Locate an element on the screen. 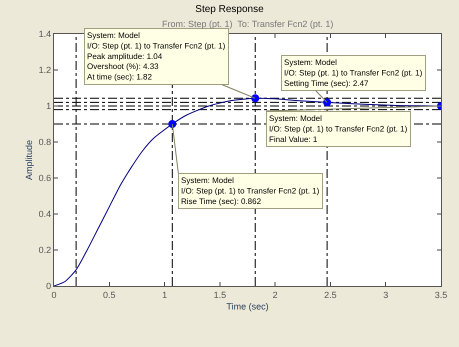 The width and height of the screenshot is (459, 347). y-tick-label: 1.2 is located at coordinates (45, 70).